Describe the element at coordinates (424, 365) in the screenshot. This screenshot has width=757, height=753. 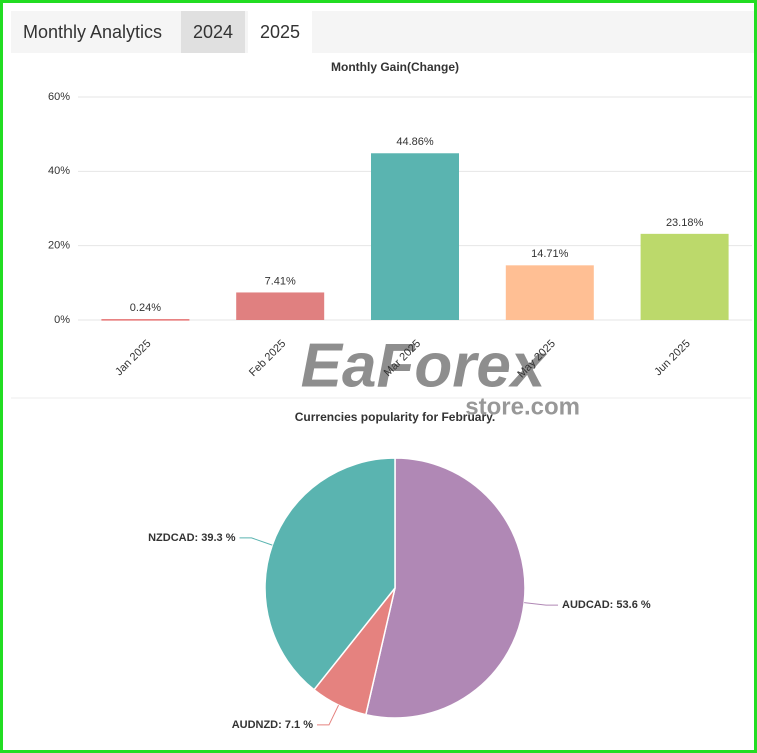
I see `watermark: EaForex` at that location.